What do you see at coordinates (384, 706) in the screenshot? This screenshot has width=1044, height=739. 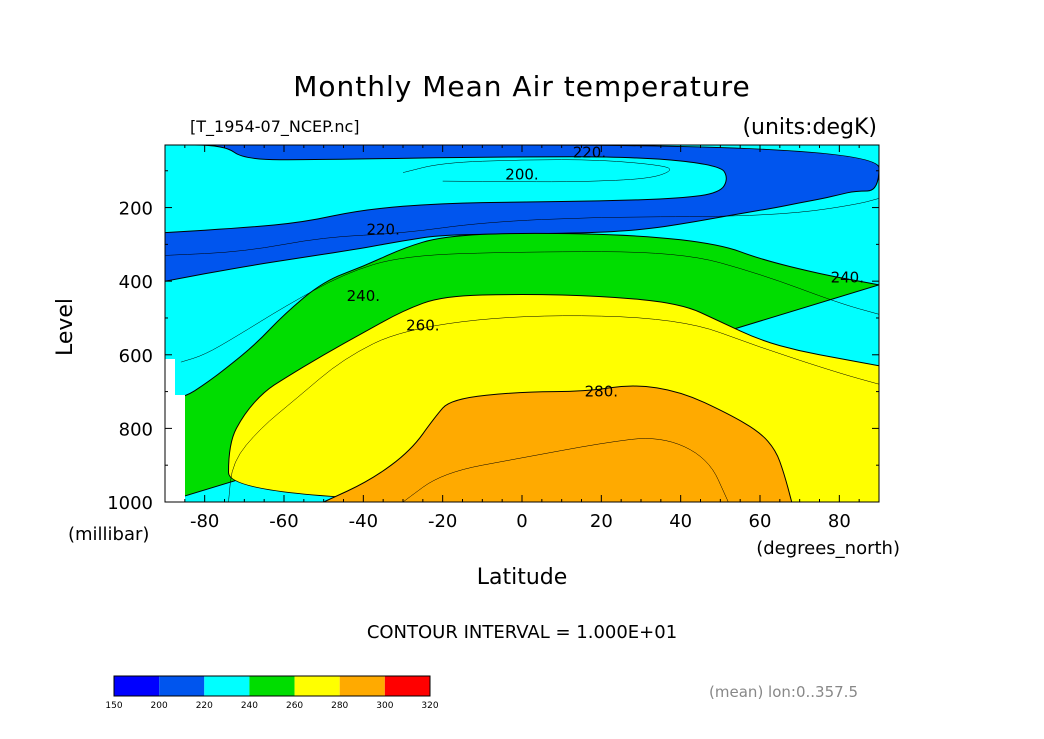 I see `colorbar-label: 300` at bounding box center [384, 706].